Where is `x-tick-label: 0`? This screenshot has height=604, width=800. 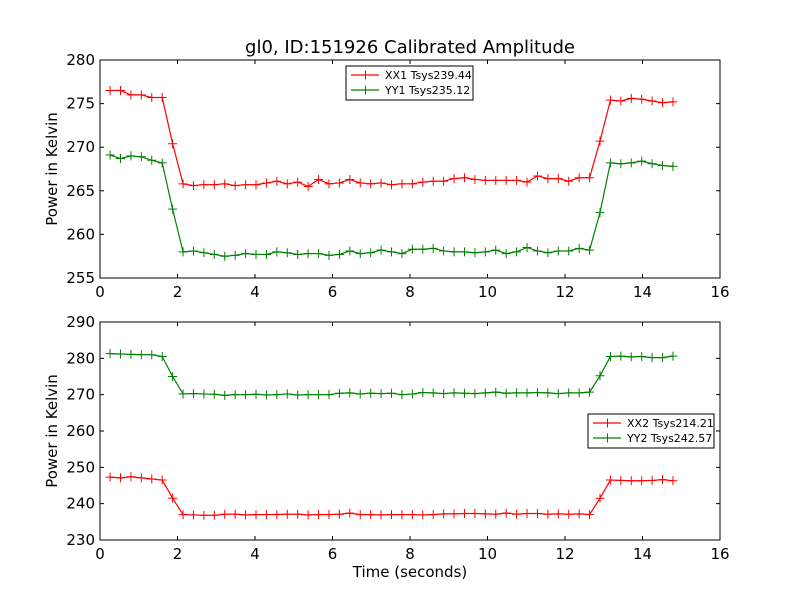 x-tick-label: 0 is located at coordinates (100, 292).